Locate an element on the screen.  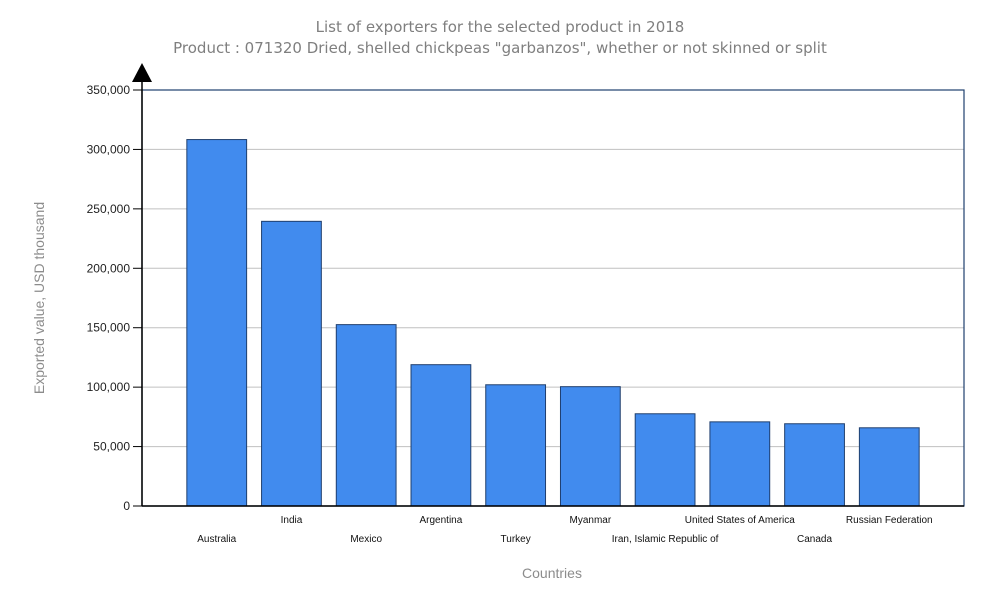
bar-mexico is located at coordinates (366, 415).